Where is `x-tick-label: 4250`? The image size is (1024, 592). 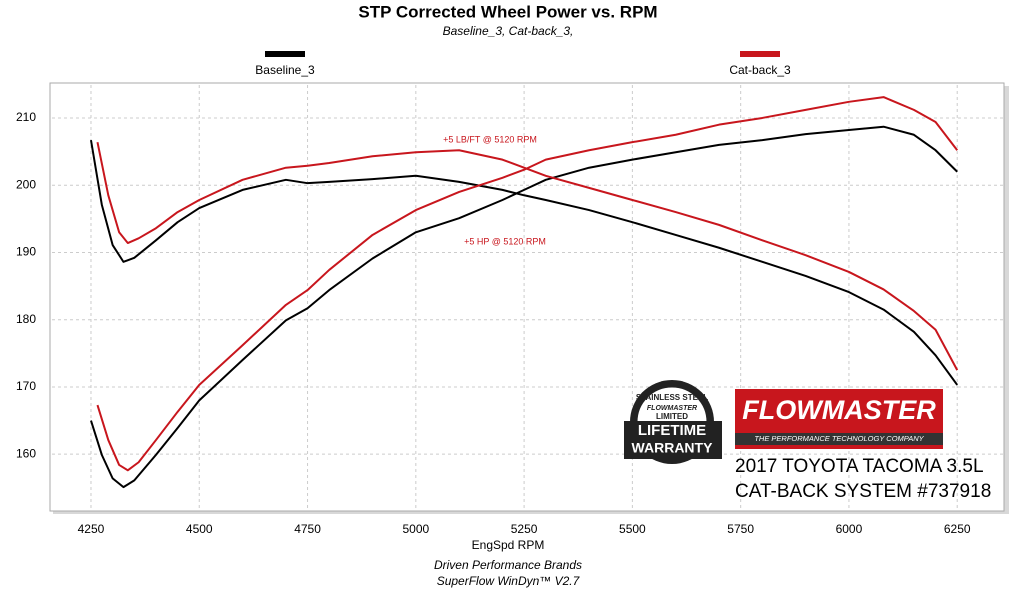 x-tick-label: 4250 is located at coordinates (91, 529).